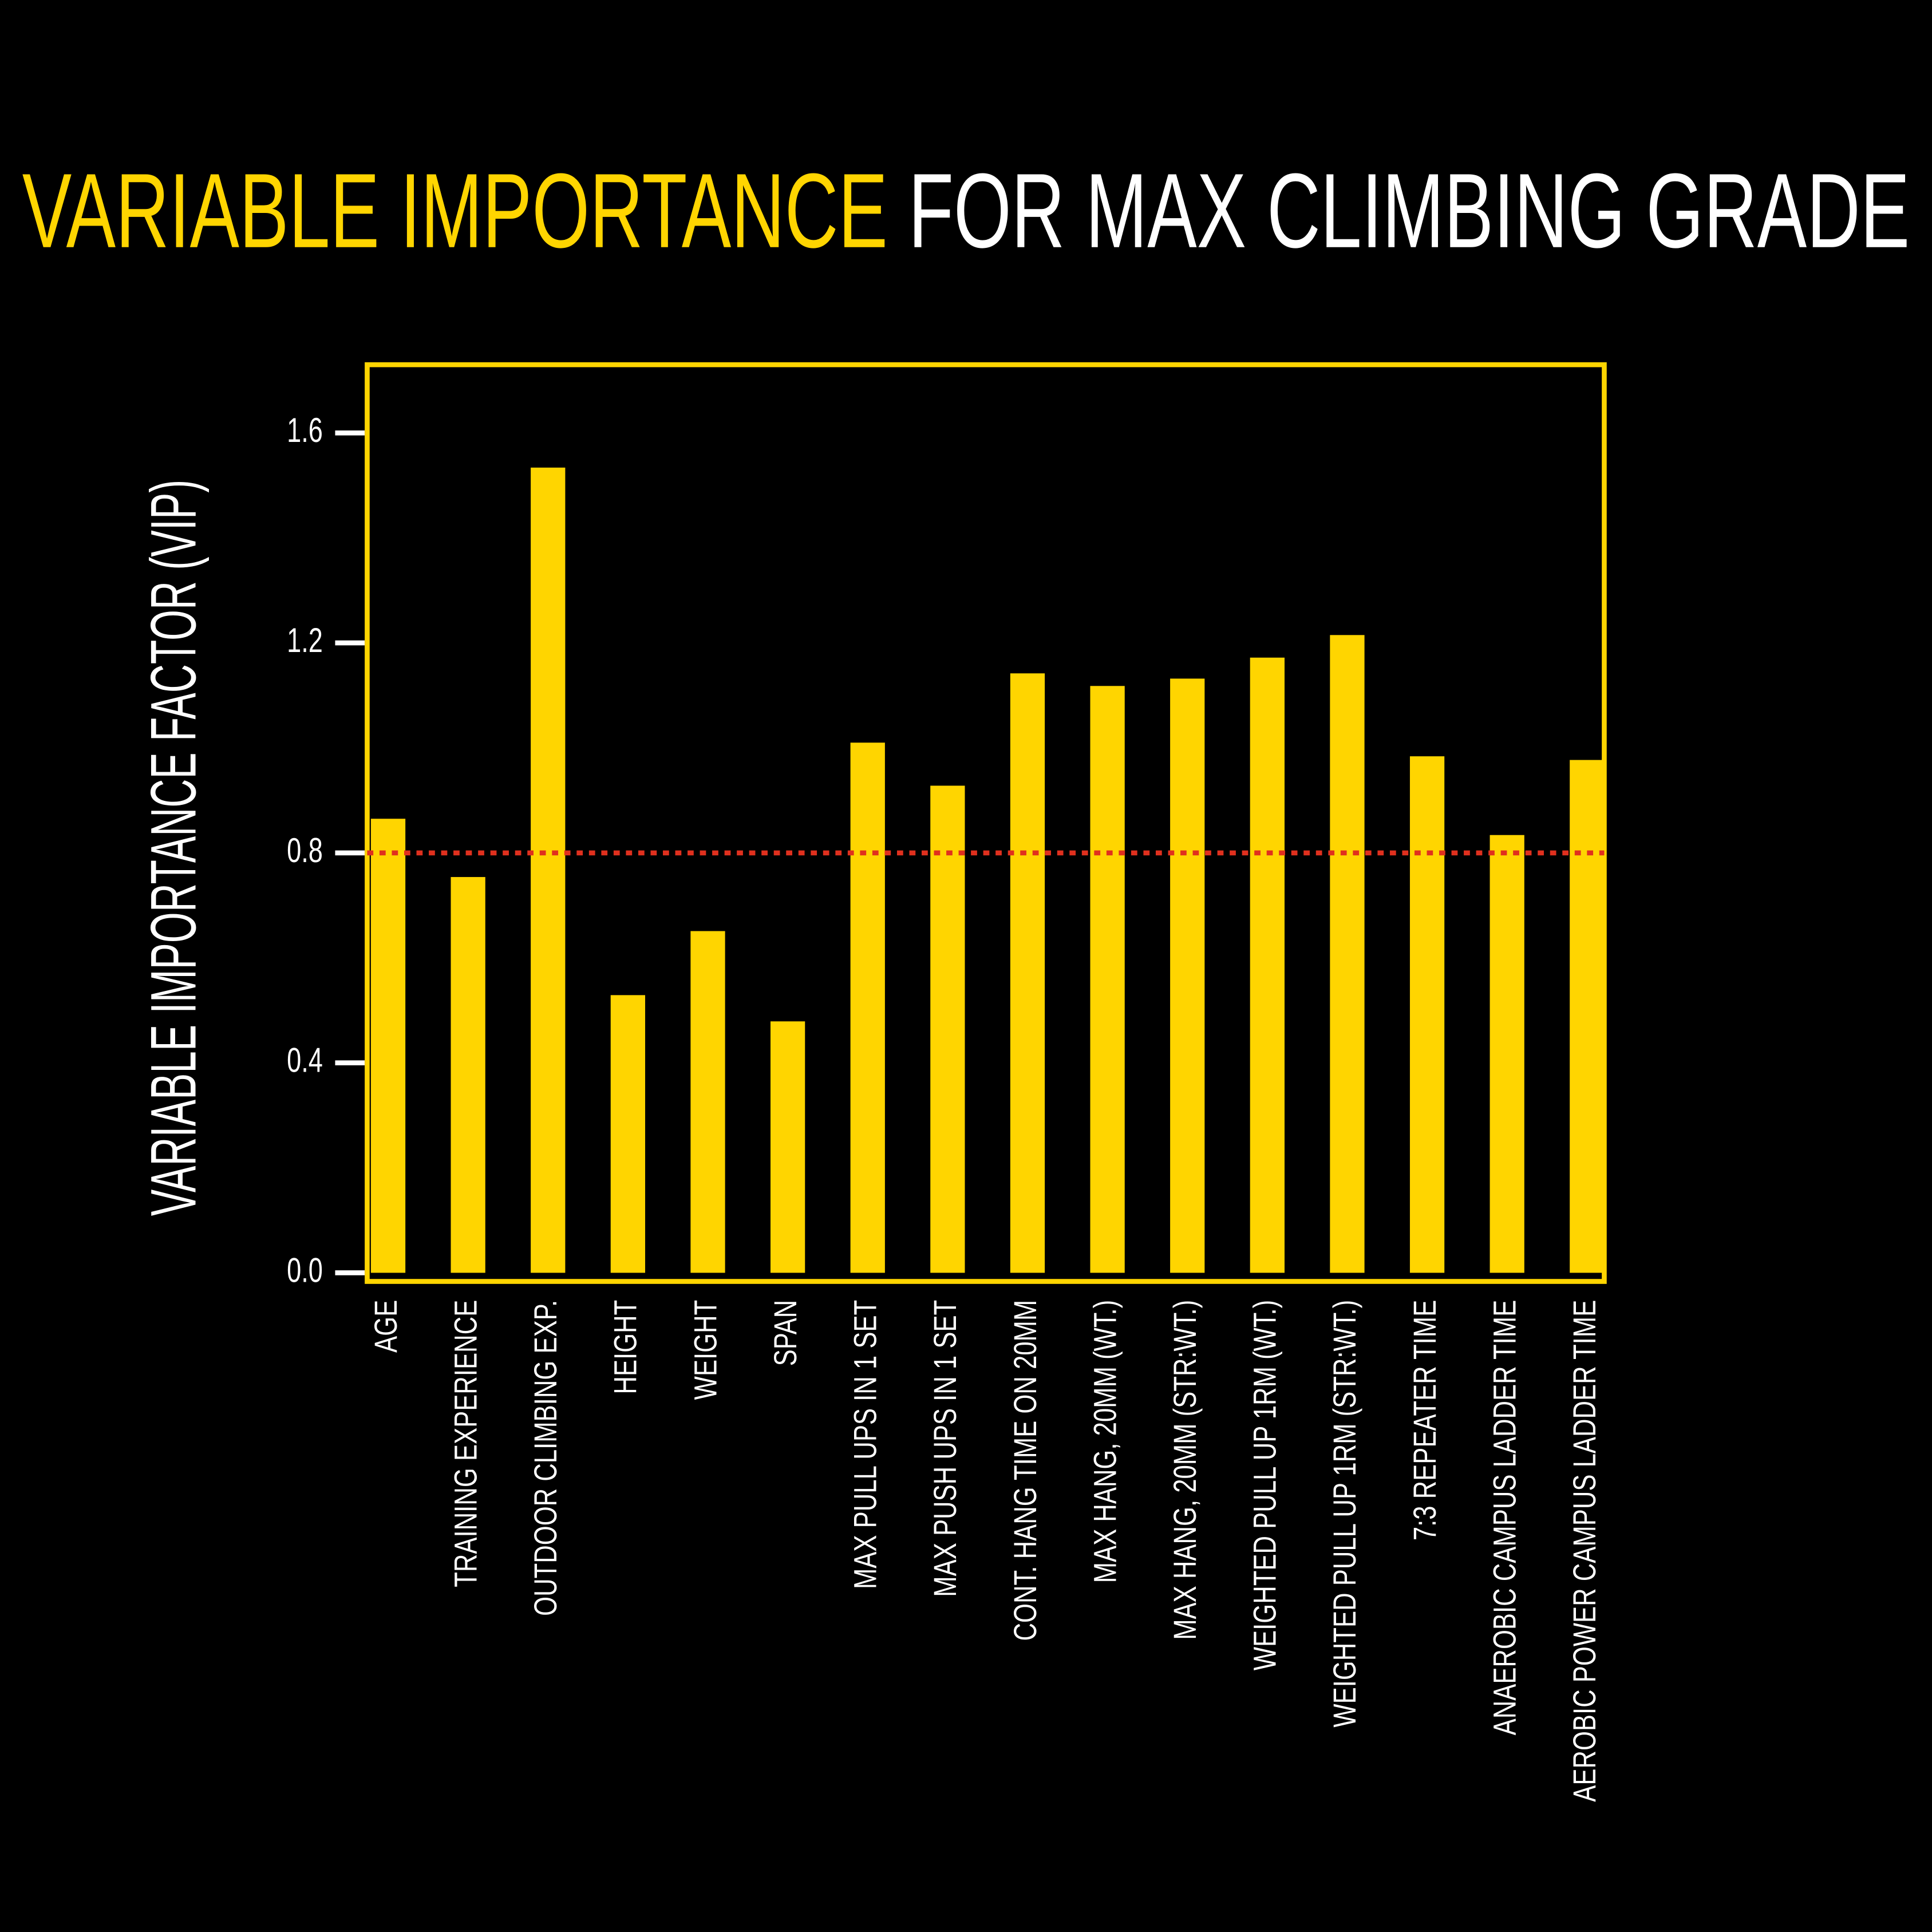 This screenshot has height=1932, width=1932. I want to click on x-label-group: WEIGHTED PULL UP 1RM (STR:WT.), so click(1344, 1514).